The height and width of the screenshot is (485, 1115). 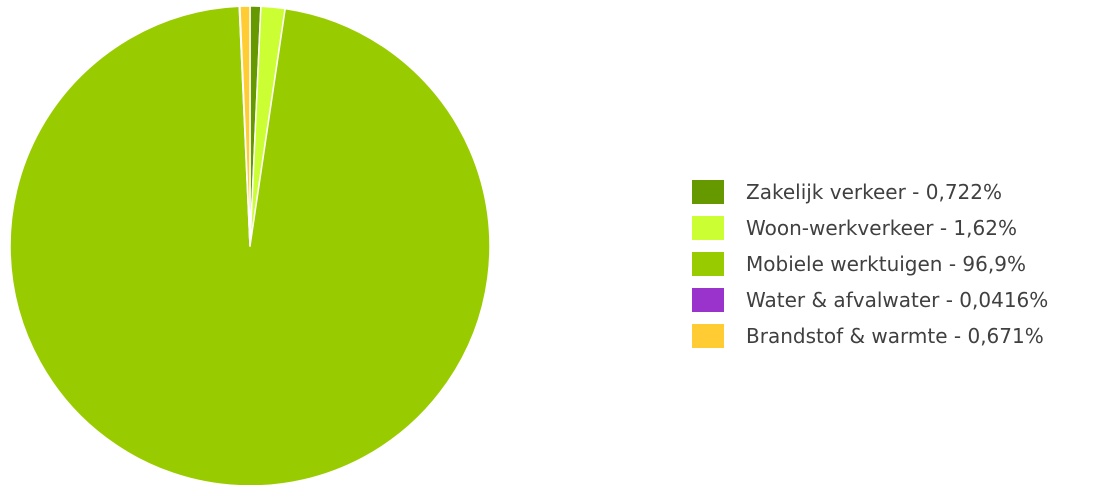 I want to click on pie-slice-brandstof-warmte, so click(x=245, y=126).